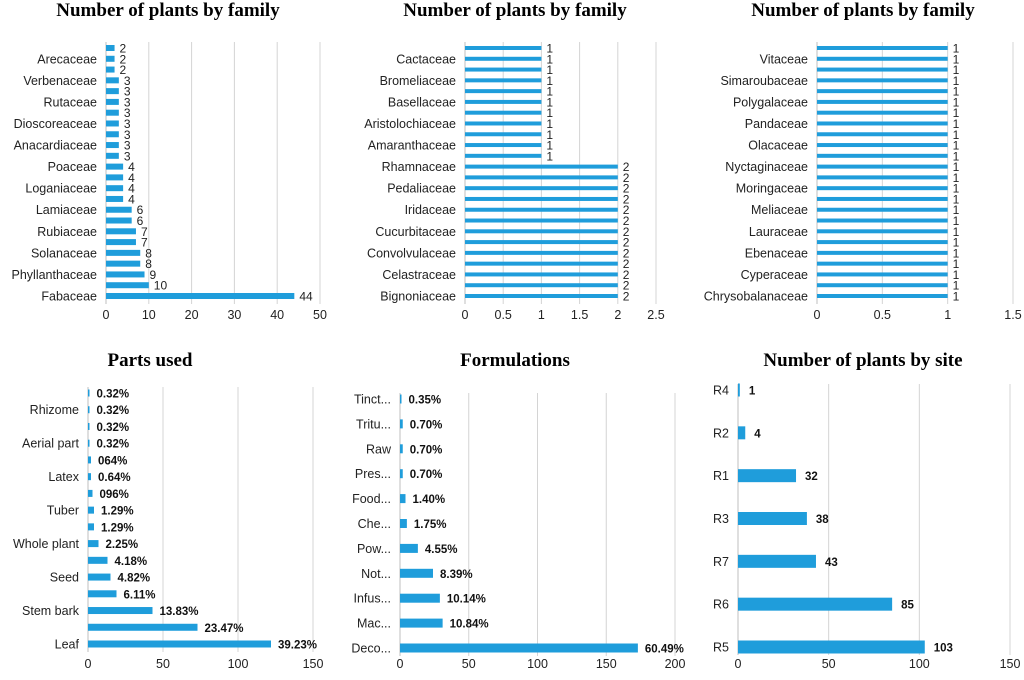 This screenshot has width=1024, height=680. I want to click on category-label: Arecaceae, so click(67, 59).